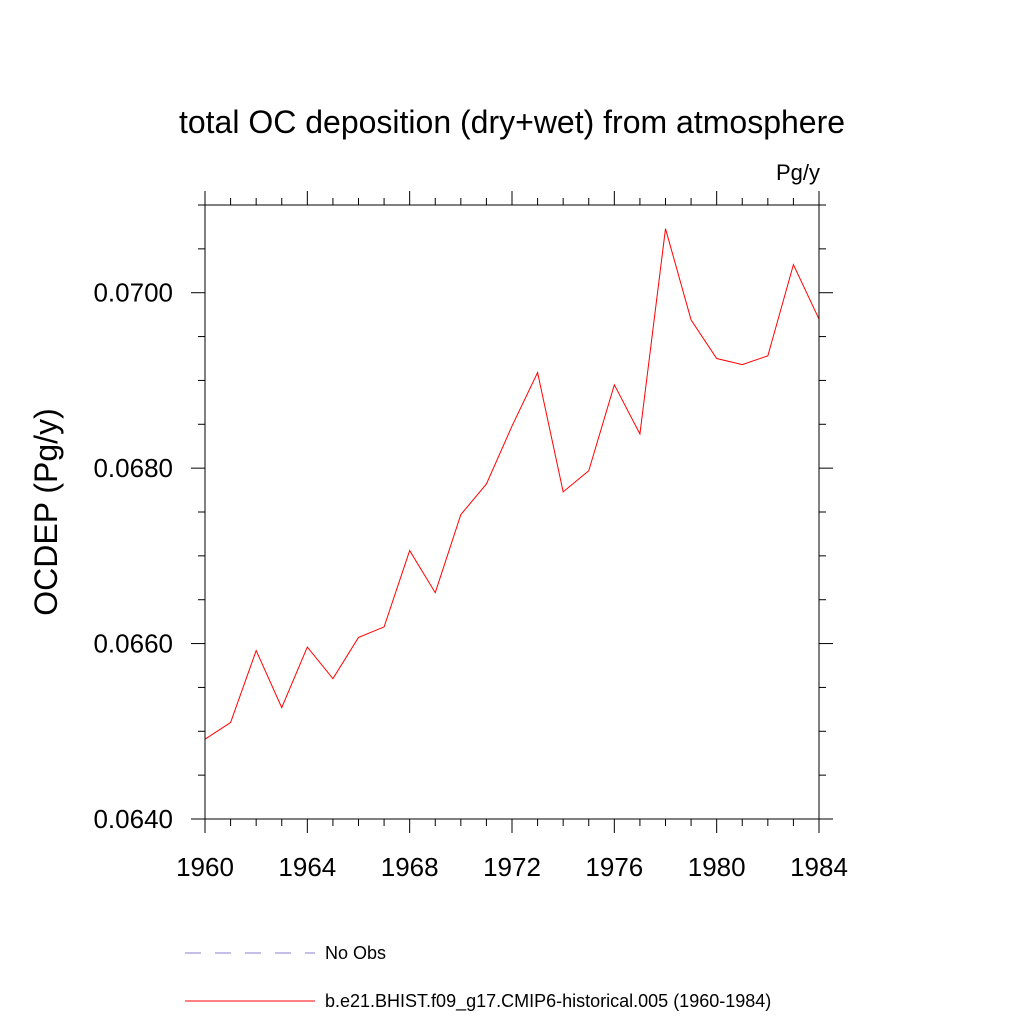 The height and width of the screenshot is (1024, 1024). Describe the element at coordinates (133, 468) in the screenshot. I see `y-tick-label: 0.0680` at that location.